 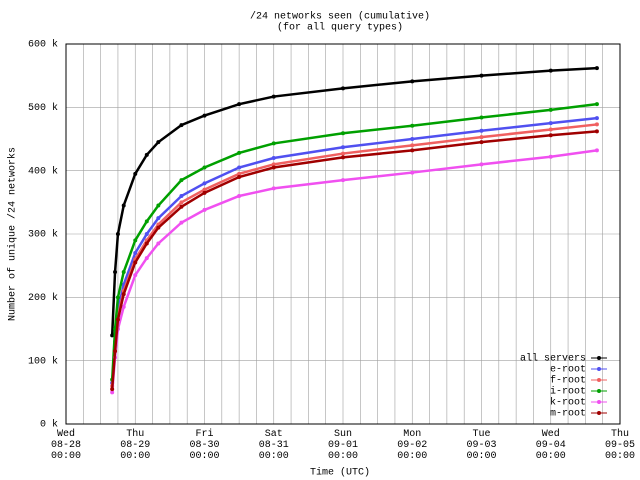 I want to click on x-tick-label: Wed 09-04 00:00, so click(x=550, y=445).